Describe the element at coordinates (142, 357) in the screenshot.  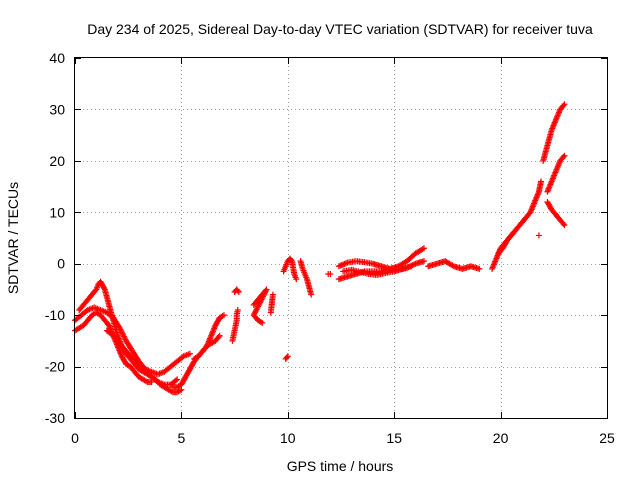
I see `series-arc-d` at that location.